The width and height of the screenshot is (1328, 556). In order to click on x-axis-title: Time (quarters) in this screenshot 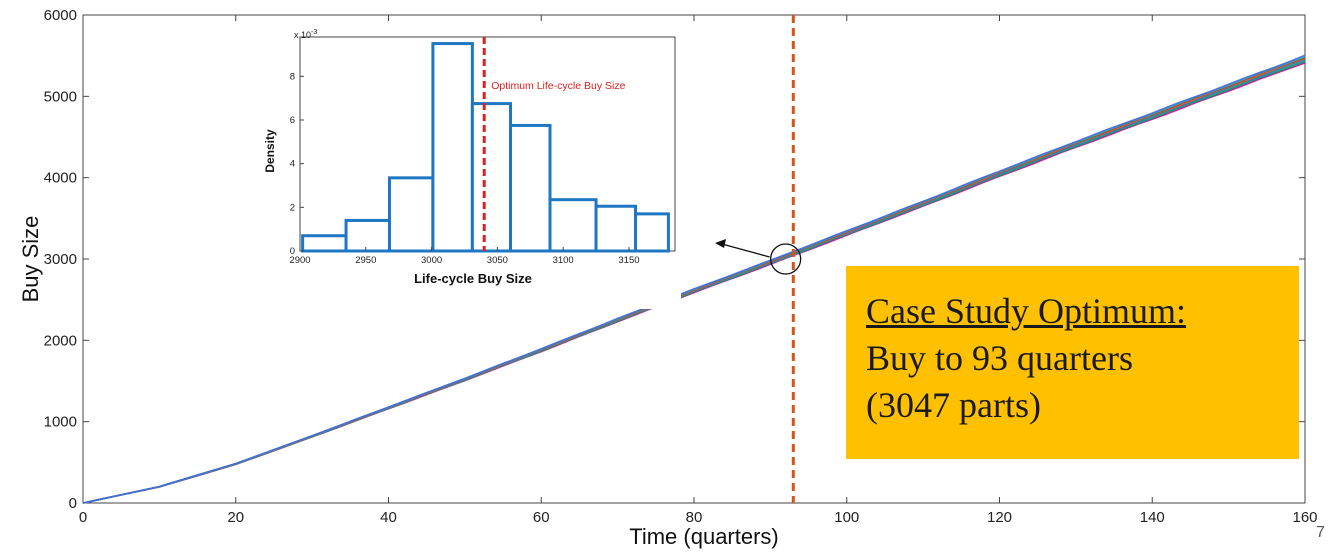, I will do `click(704, 536)`.